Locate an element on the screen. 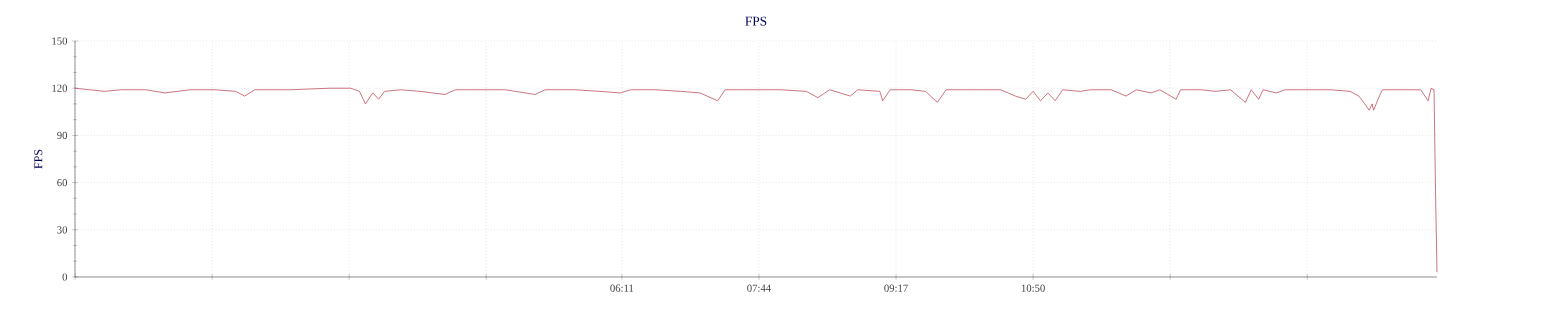 This screenshot has height=326, width=1561. y-tick-label: 60 is located at coordinates (62, 183).